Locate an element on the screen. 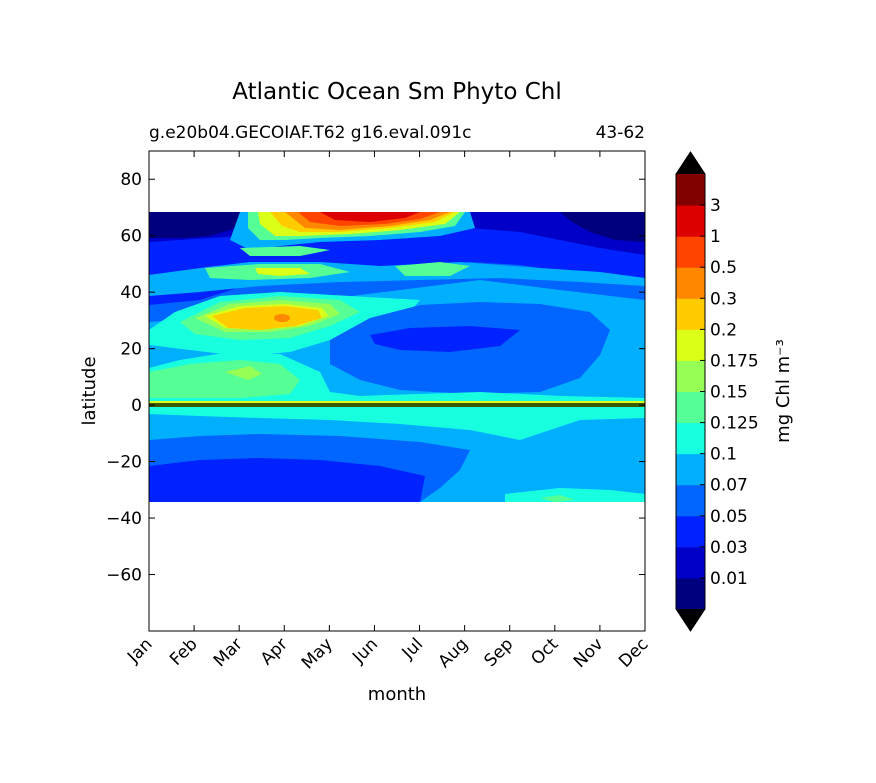 This screenshot has height=783, width=876. colorbar-outline is located at coordinates (690, 391).